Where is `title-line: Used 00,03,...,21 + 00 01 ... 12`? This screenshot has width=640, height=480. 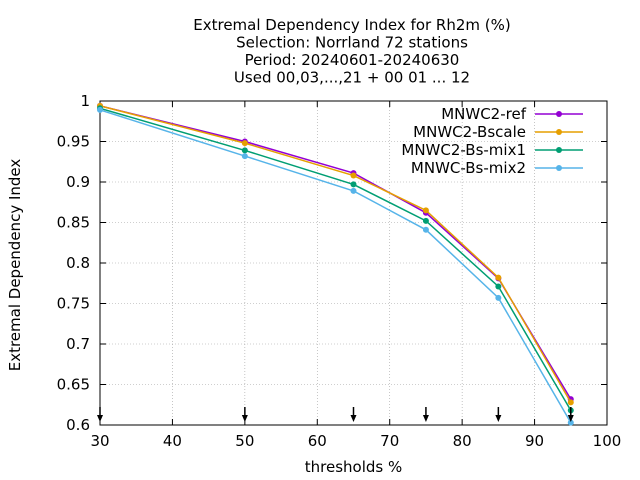 title-line: Used 00,03,...,21 + 00 01 ... 12 is located at coordinates (352, 78).